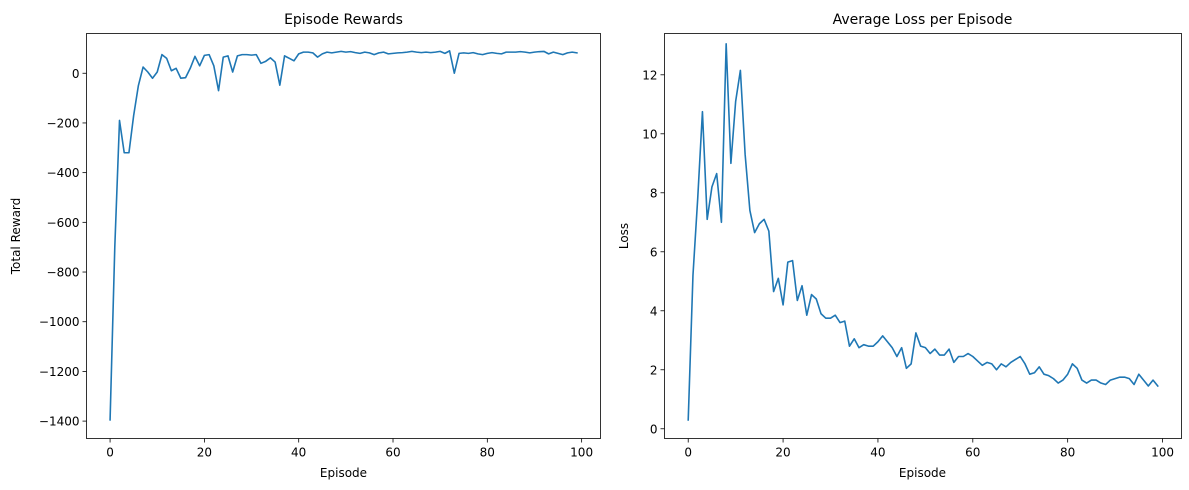 This screenshot has height=490, width=1189. What do you see at coordinates (63, 123) in the screenshot?
I see `y-tick-label: −200` at bounding box center [63, 123].